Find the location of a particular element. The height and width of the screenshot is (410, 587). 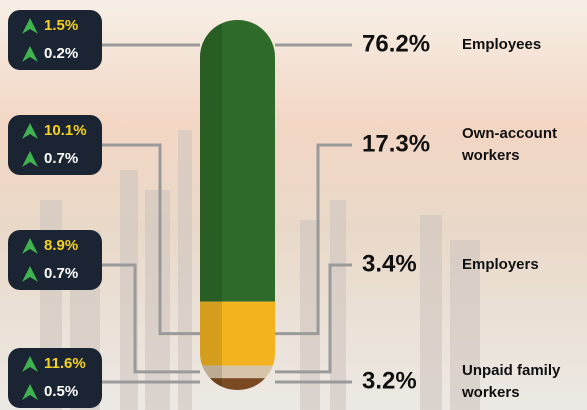

segment-name: Own-account workers is located at coordinates (511, 144).